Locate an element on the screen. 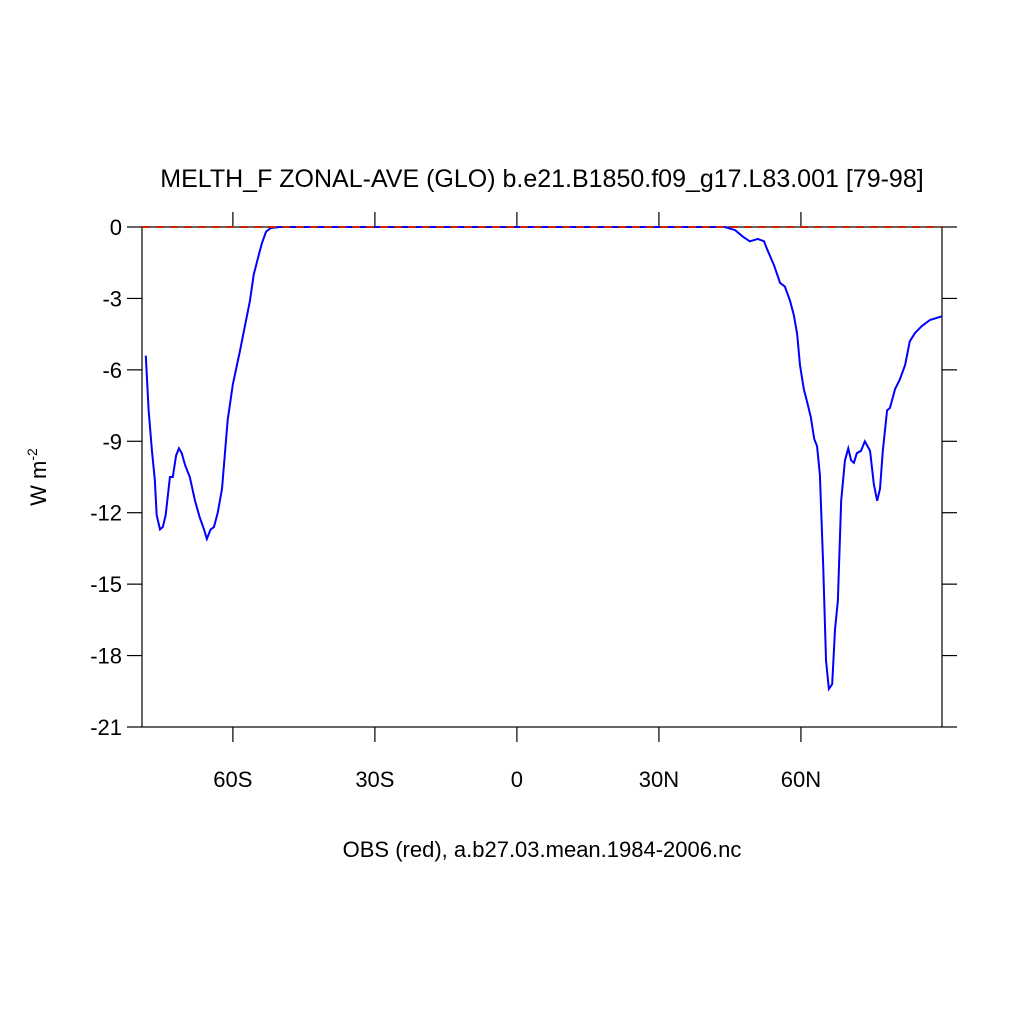 The height and width of the screenshot is (1029, 1024). x-tick-label: 30N is located at coordinates (659, 779).